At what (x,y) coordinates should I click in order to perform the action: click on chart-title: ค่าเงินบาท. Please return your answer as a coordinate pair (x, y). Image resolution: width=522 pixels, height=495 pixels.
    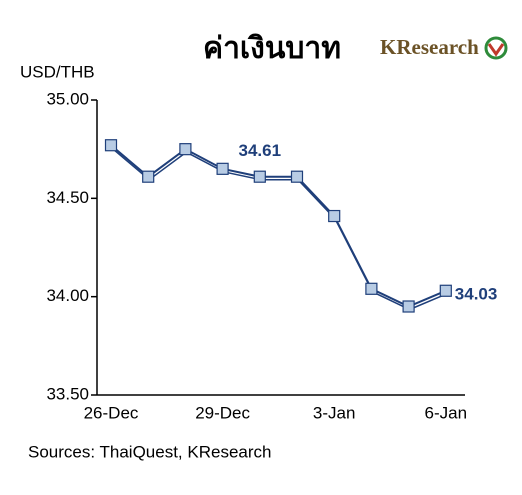
    Looking at the image, I should click on (272, 48).